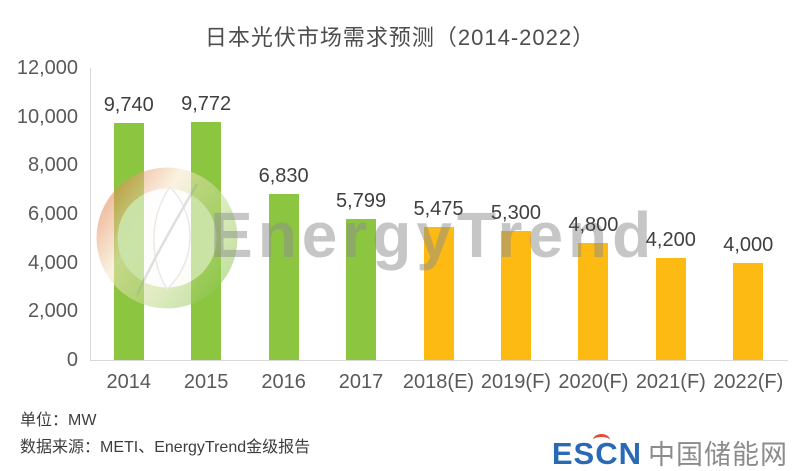  I want to click on energytrend-watermark-text: EnergyTrend, so click(433, 235).